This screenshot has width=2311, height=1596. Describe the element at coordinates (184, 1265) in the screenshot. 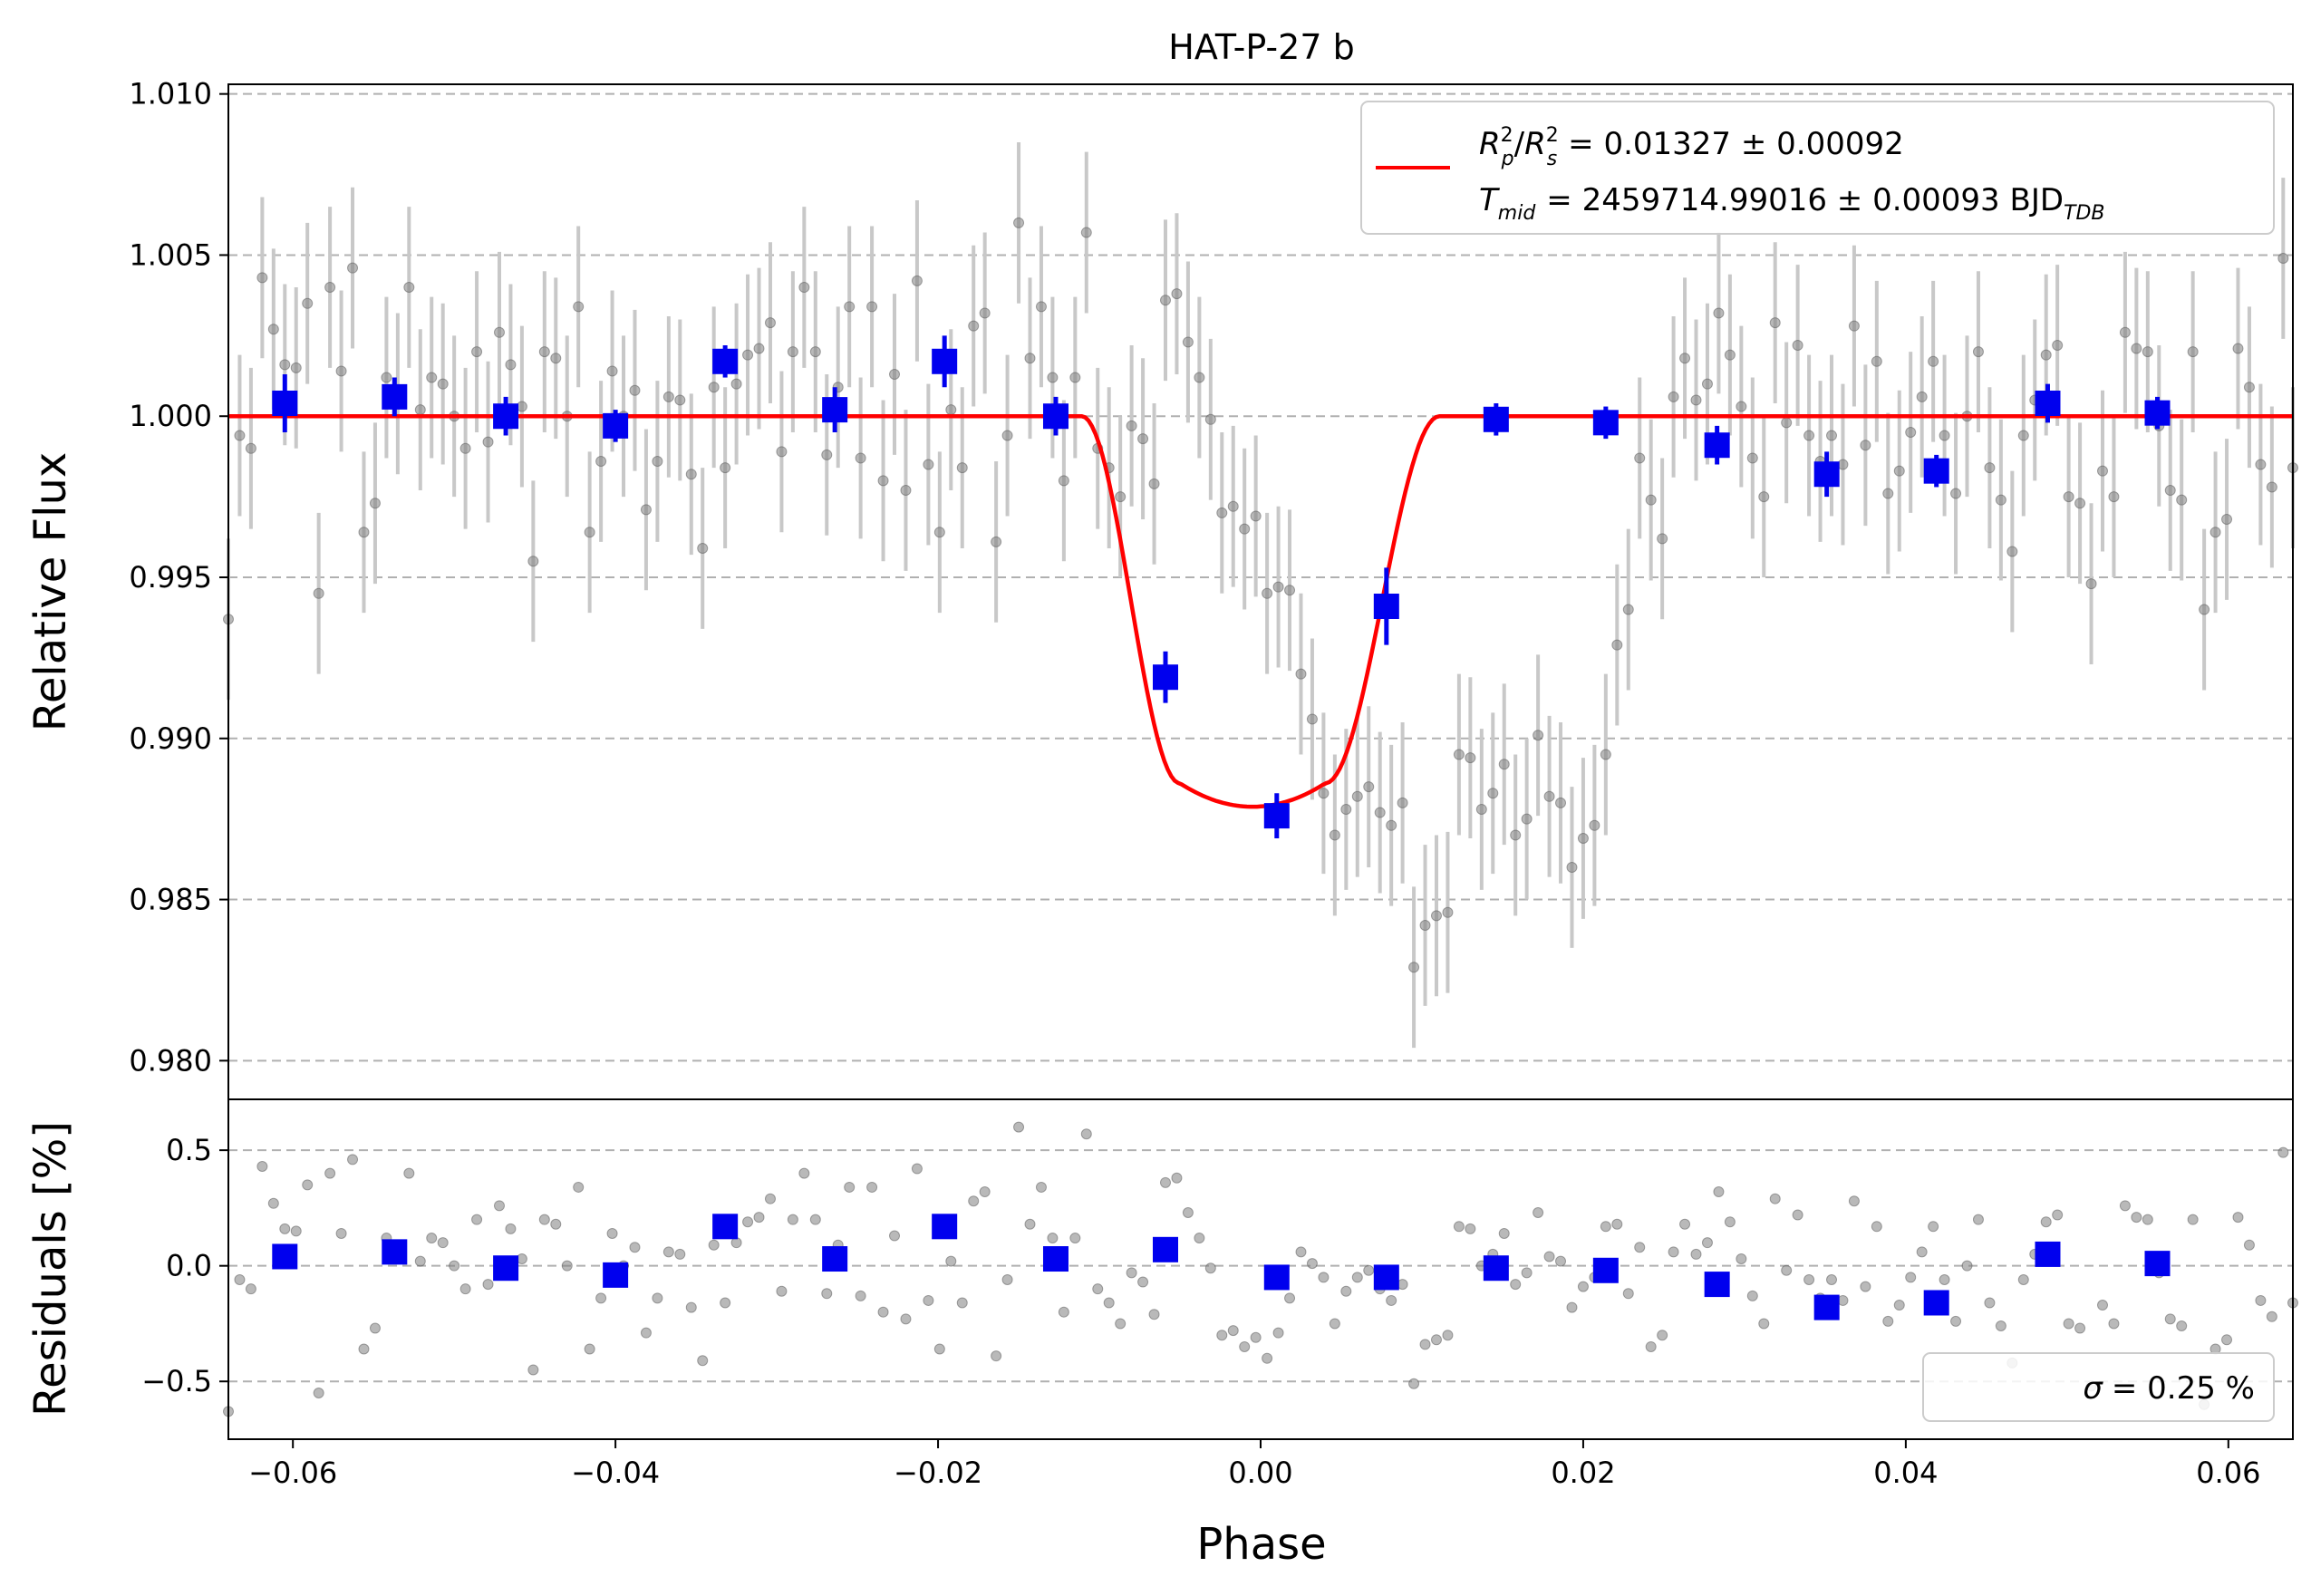

I see `bottom-y-ticks: −0.5 0.0 0.5` at that location.